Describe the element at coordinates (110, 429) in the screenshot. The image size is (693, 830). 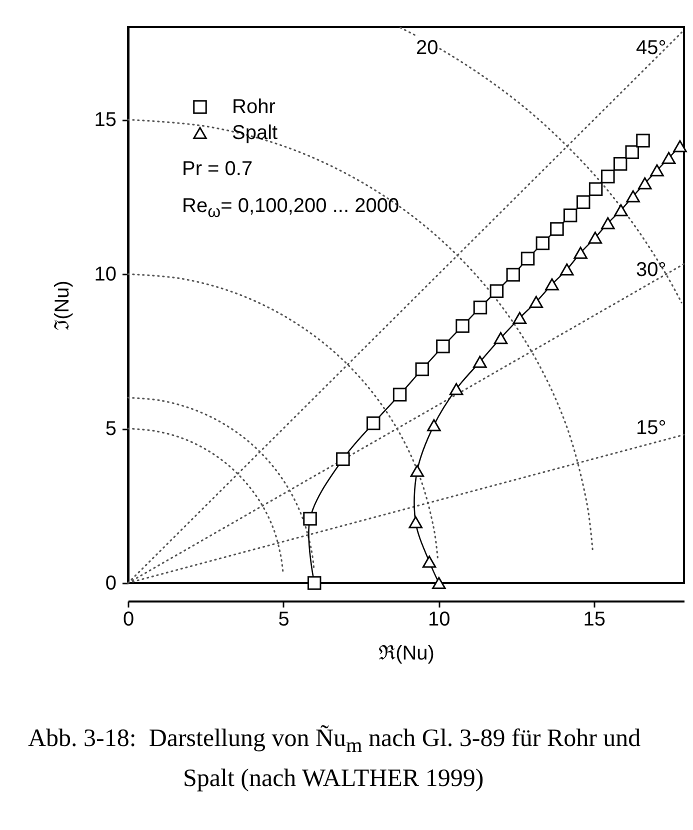
I see `y-tick-label: 5` at that location.